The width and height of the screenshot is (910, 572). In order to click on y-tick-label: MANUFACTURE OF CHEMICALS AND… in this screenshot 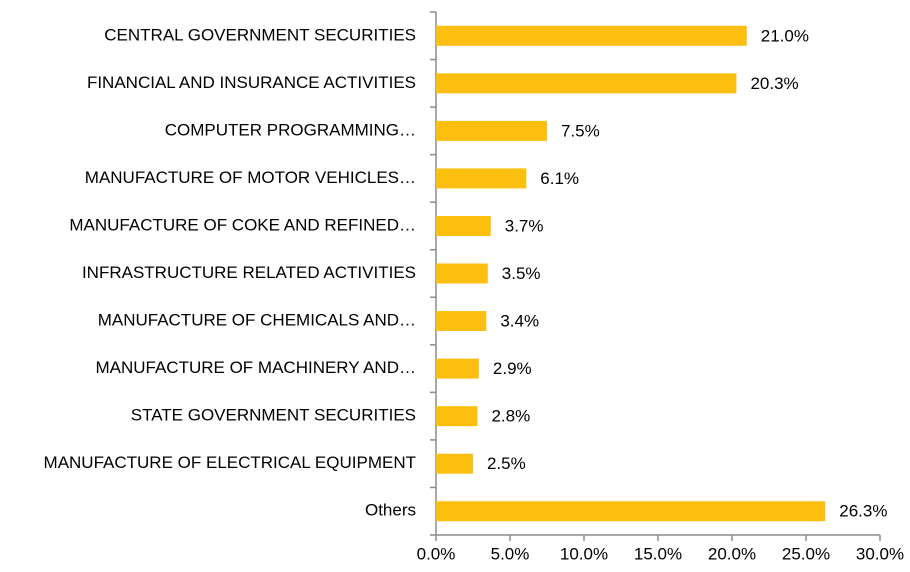, I will do `click(257, 320)`.